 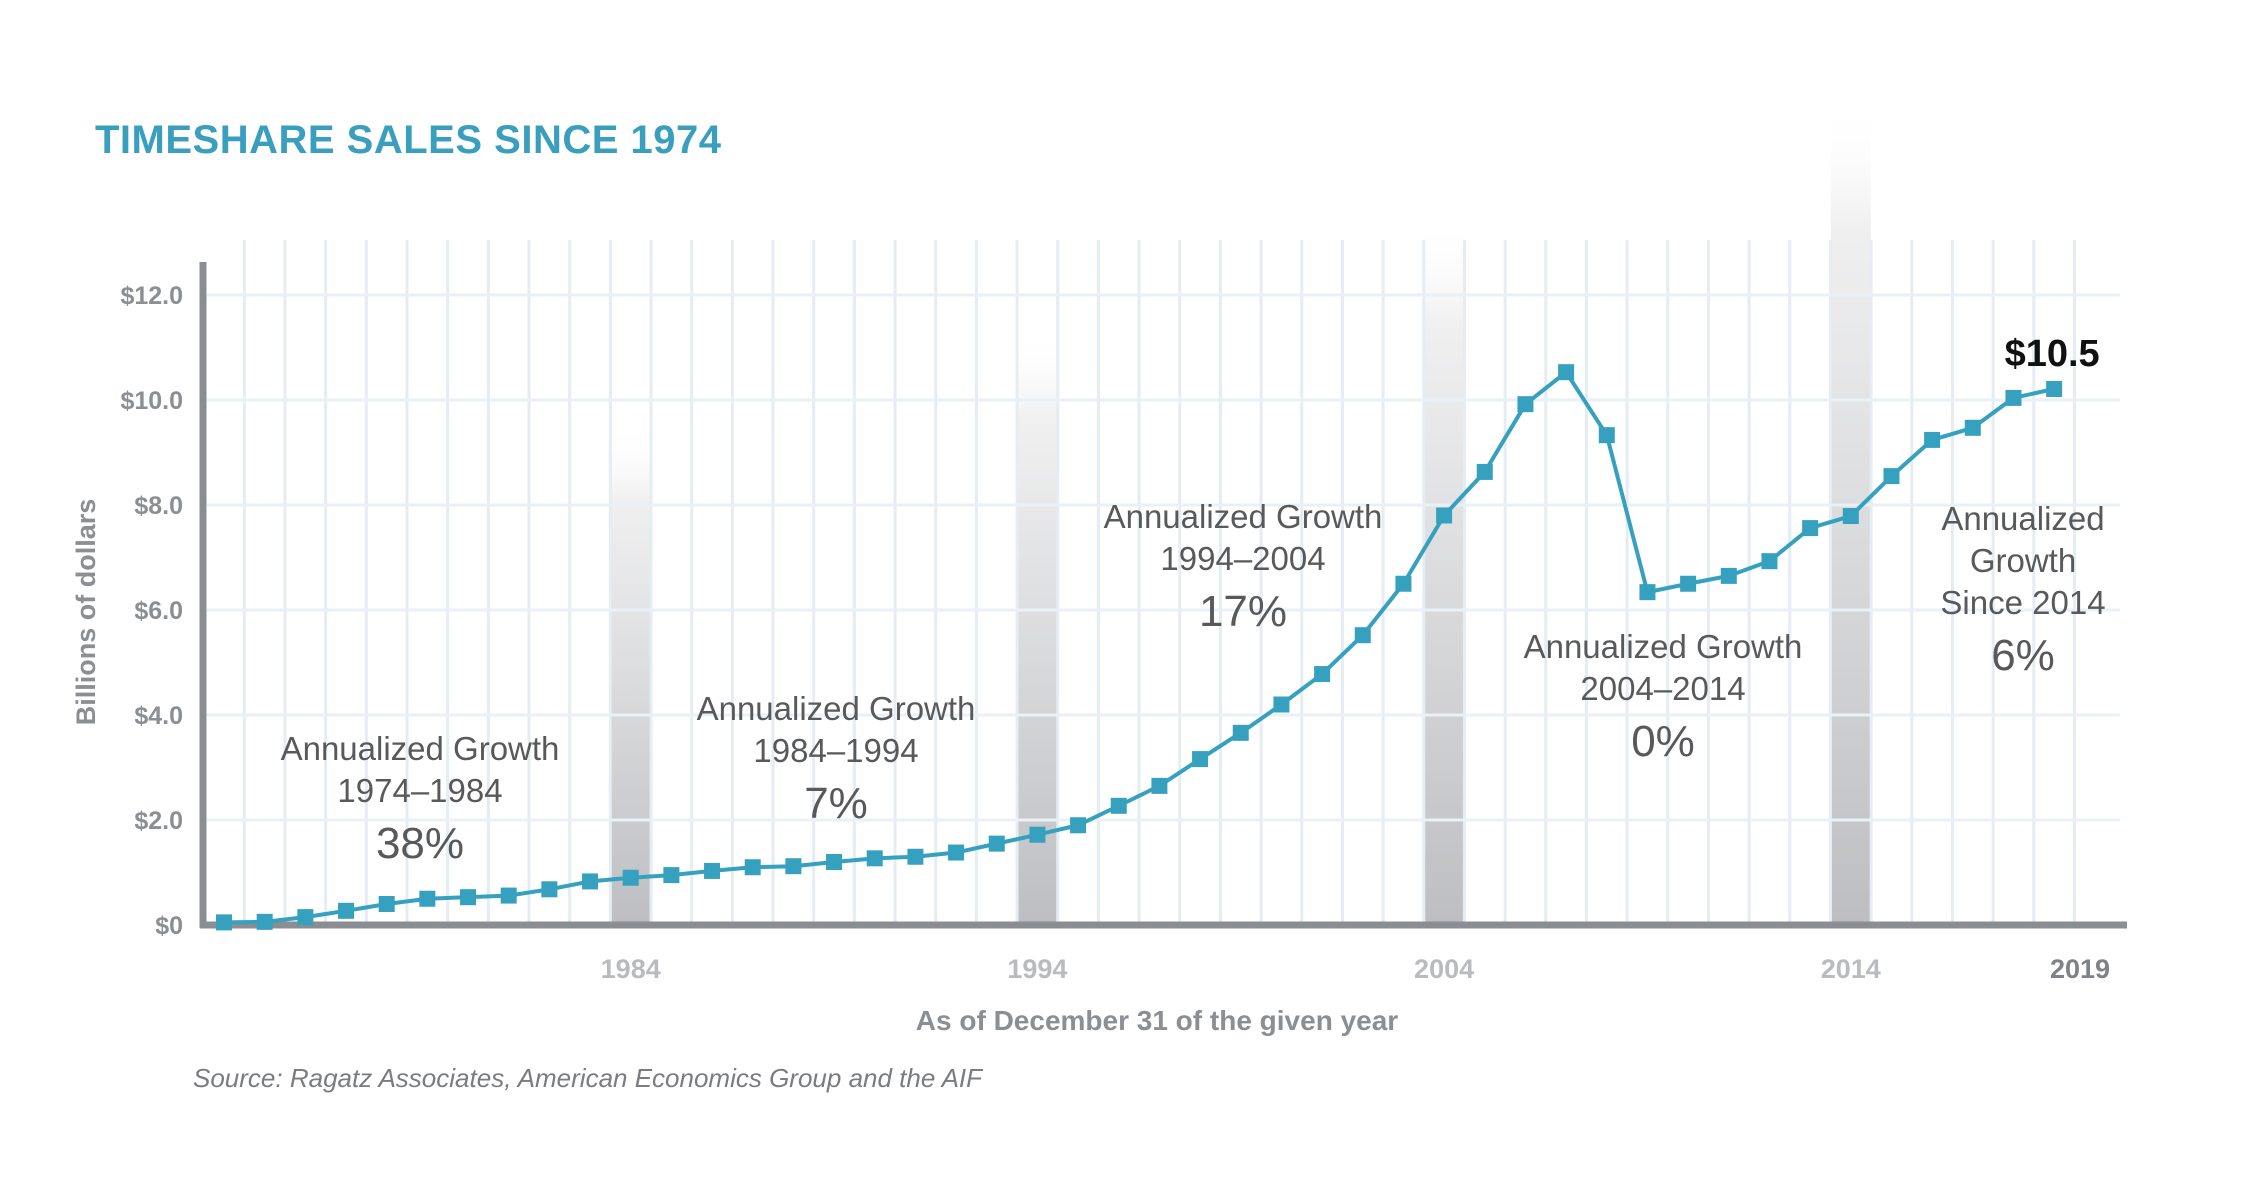 What do you see at coordinates (1851, 969) in the screenshot?
I see `x-tick-label: 2014` at bounding box center [1851, 969].